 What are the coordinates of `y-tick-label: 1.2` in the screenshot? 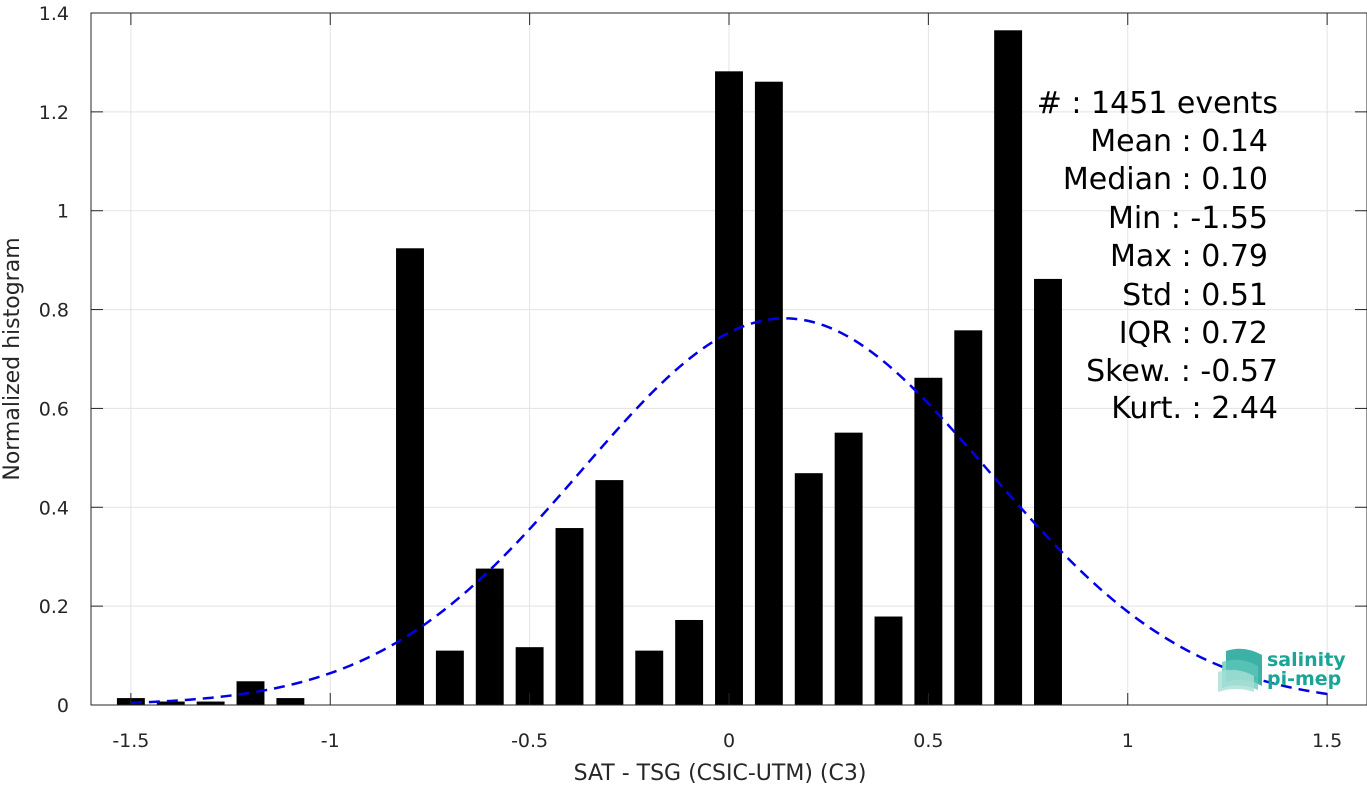 It's located at (54, 113).